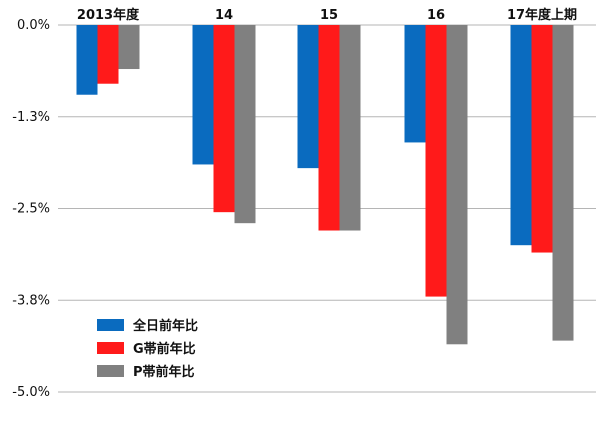  What do you see at coordinates (165, 326) in the screenshot?
I see `legend-label: 全日前年比` at bounding box center [165, 326].